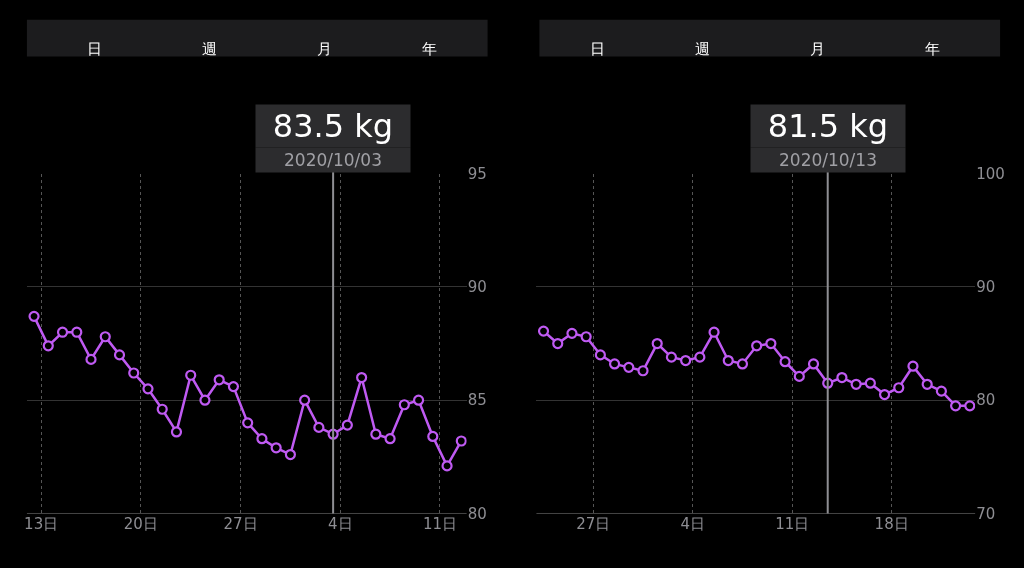 Image resolution: width=1024 pixels, height=568 pixels. I want to click on y-tick-label: 100, so click(990, 173).